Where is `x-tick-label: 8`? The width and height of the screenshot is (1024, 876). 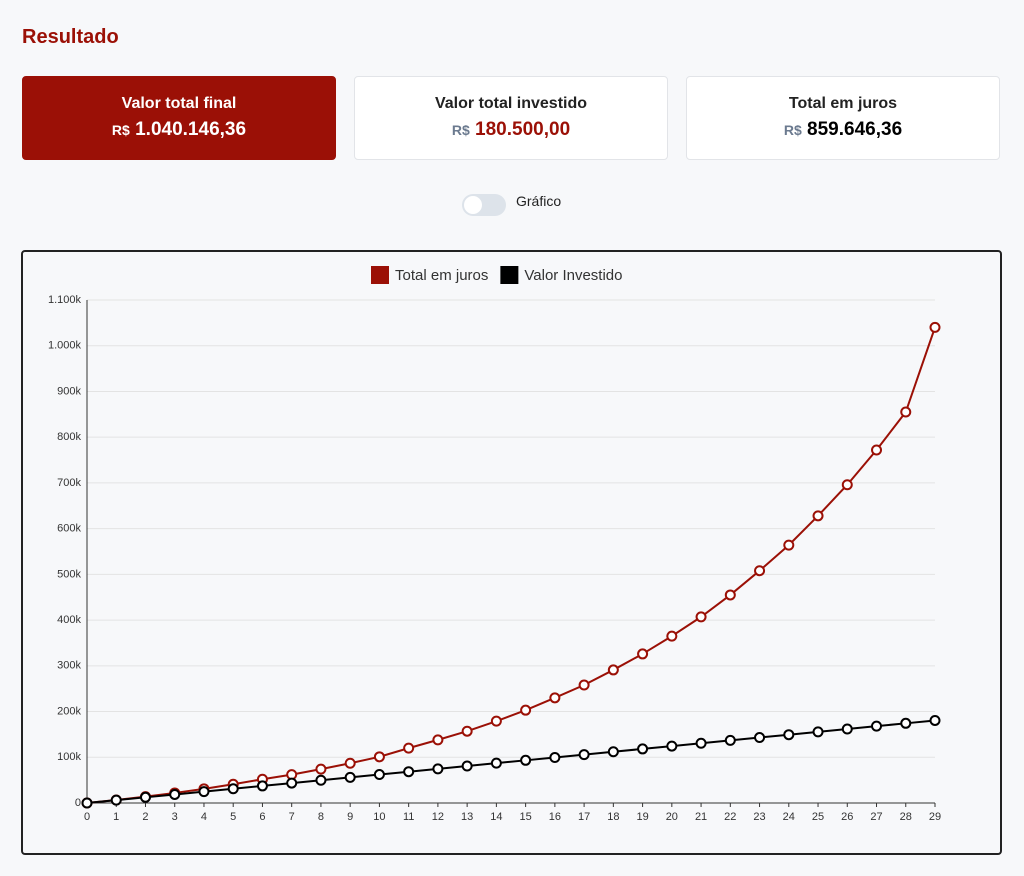 x-tick-label: 8 is located at coordinates (321, 817).